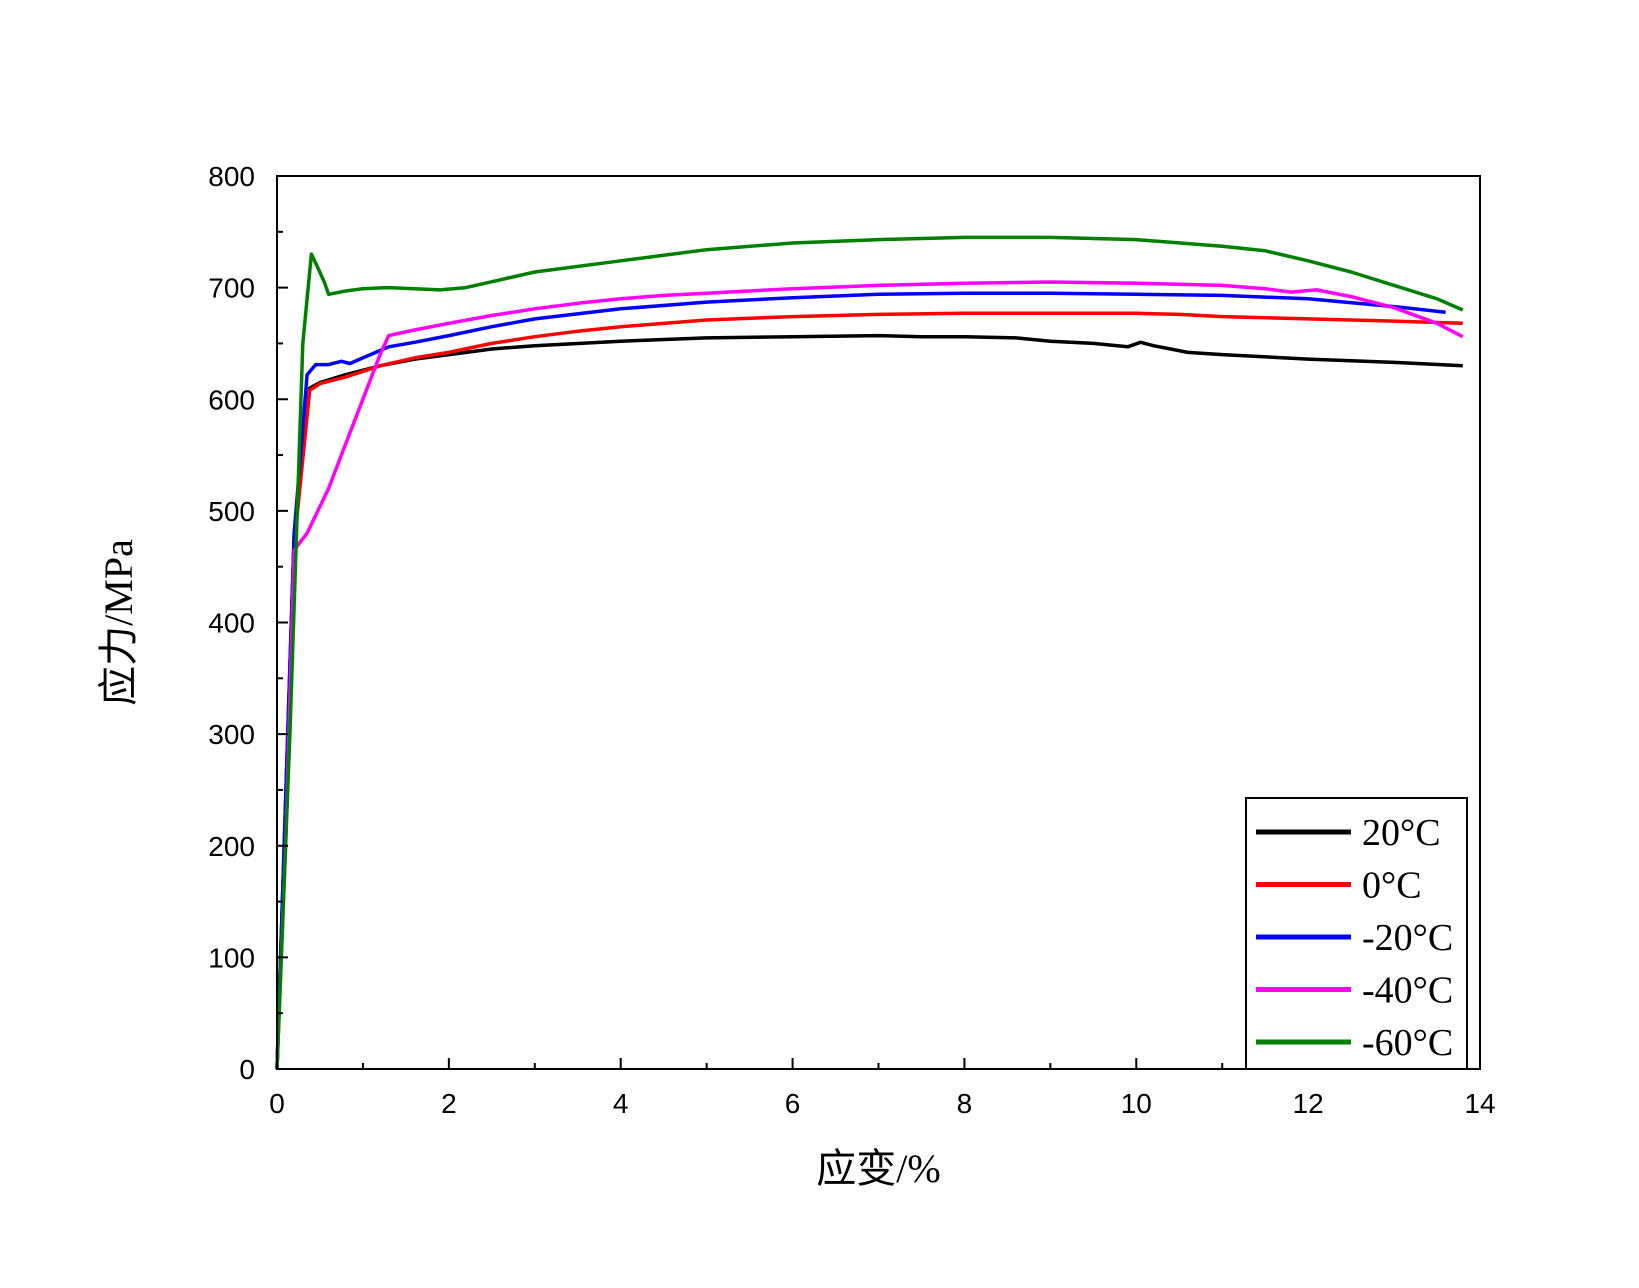 This screenshot has width=1639, height=1288. Describe the element at coordinates (1136, 1103) in the screenshot. I see `x-tick-label: 10` at that location.